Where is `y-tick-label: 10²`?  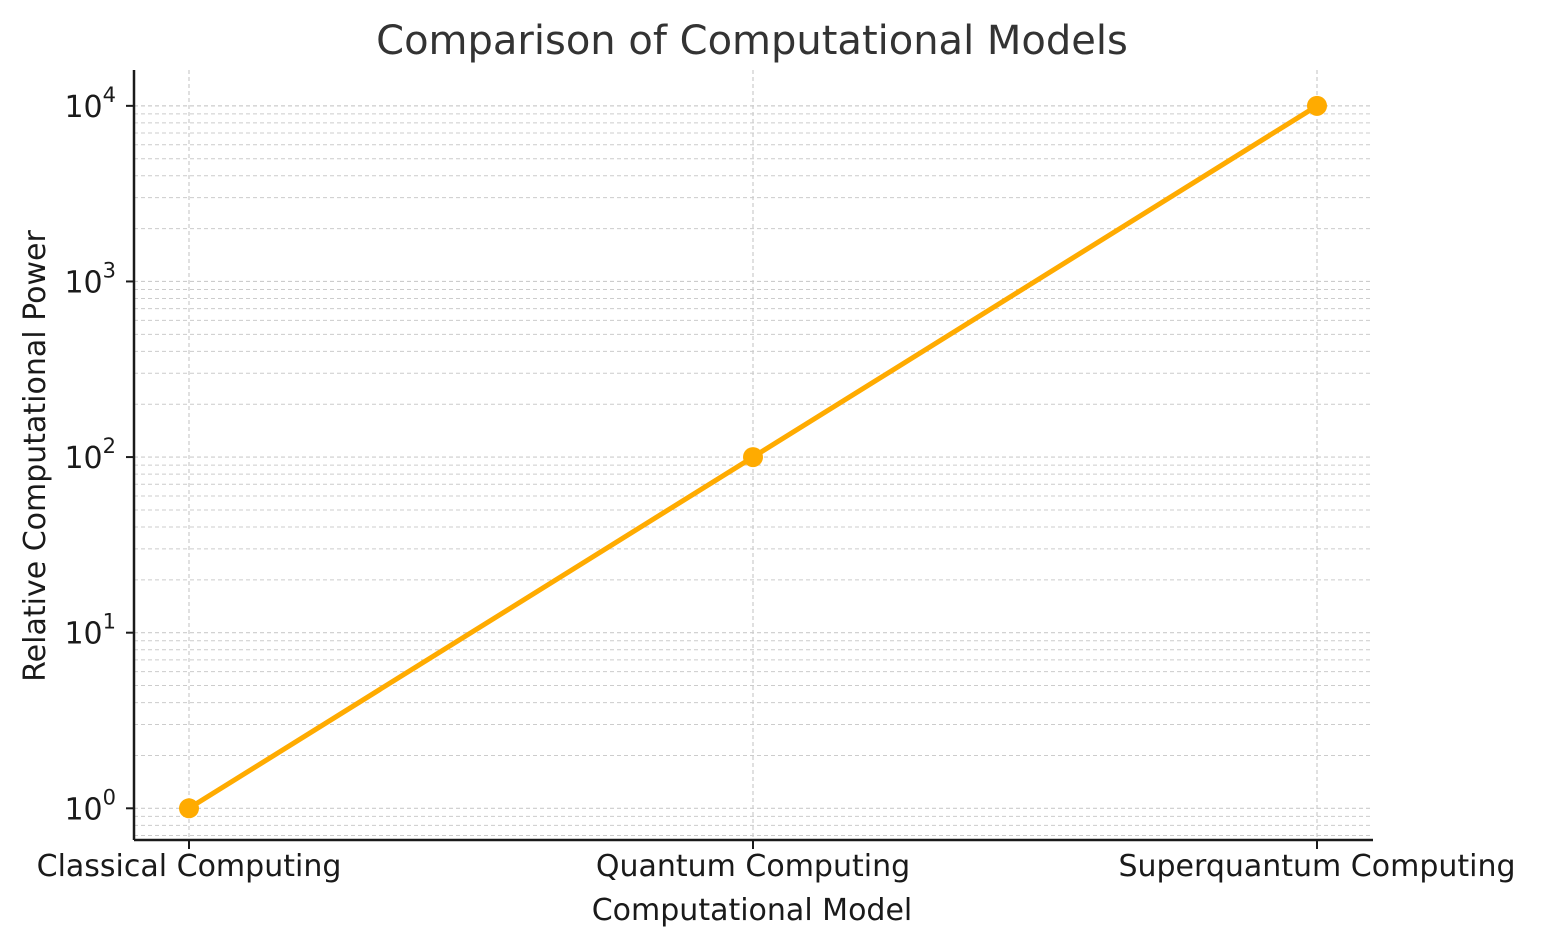 y-tick-label: 10² is located at coordinates (90, 455).